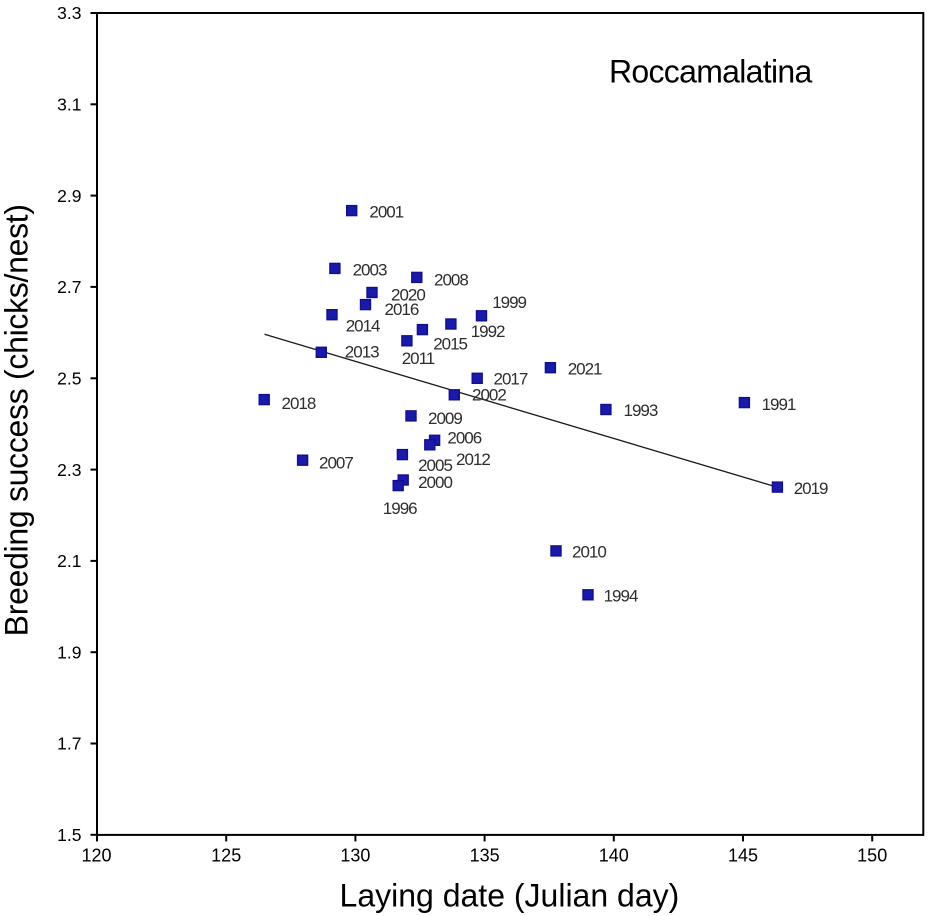 This screenshot has width=928, height=916. What do you see at coordinates (69, 379) in the screenshot?
I see `svg-text: 2.5` at bounding box center [69, 379].